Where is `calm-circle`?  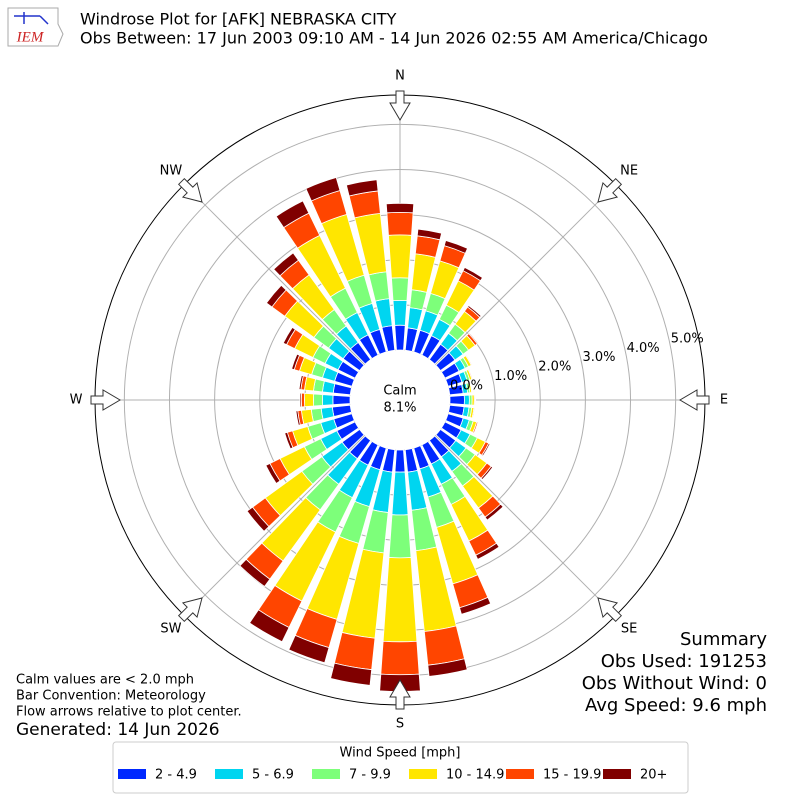 calm-circle is located at coordinates (400, 400).